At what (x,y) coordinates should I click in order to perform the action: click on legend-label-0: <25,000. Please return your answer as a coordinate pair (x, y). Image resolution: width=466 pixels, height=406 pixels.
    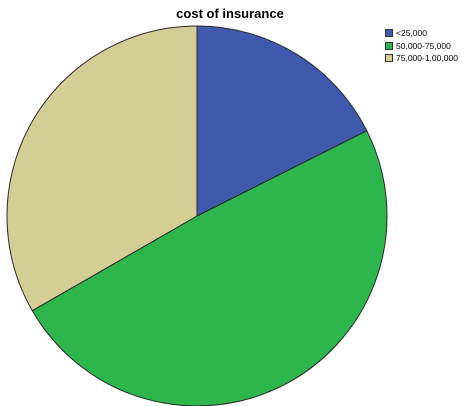
    Looking at the image, I should click on (411, 33).